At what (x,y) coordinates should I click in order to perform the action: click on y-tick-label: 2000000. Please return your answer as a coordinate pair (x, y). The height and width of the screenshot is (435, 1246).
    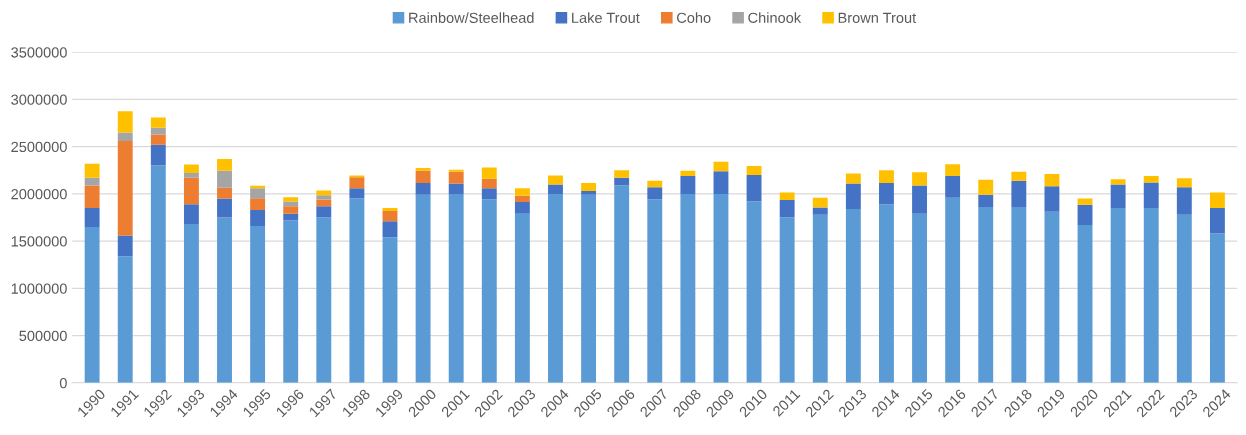
    Looking at the image, I should click on (39, 194).